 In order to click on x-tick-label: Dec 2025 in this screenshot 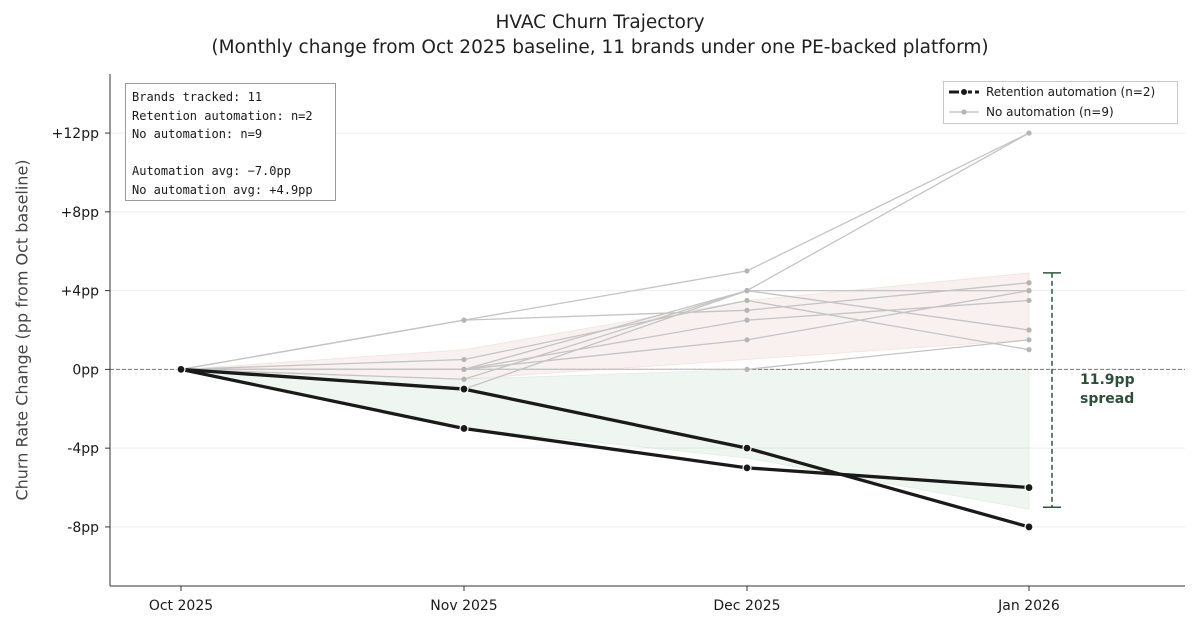, I will do `click(746, 606)`.